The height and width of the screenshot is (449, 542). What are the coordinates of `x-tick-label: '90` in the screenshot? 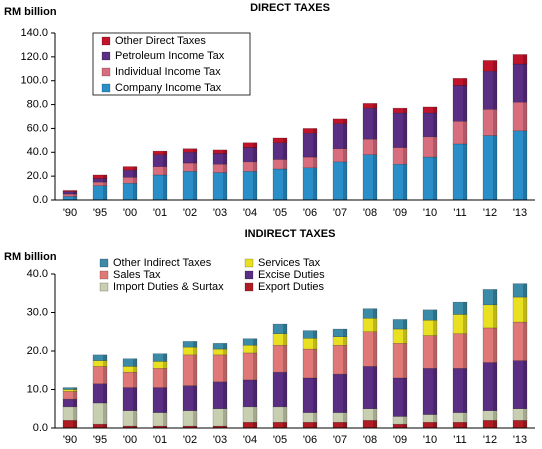 It's located at (70, 440).